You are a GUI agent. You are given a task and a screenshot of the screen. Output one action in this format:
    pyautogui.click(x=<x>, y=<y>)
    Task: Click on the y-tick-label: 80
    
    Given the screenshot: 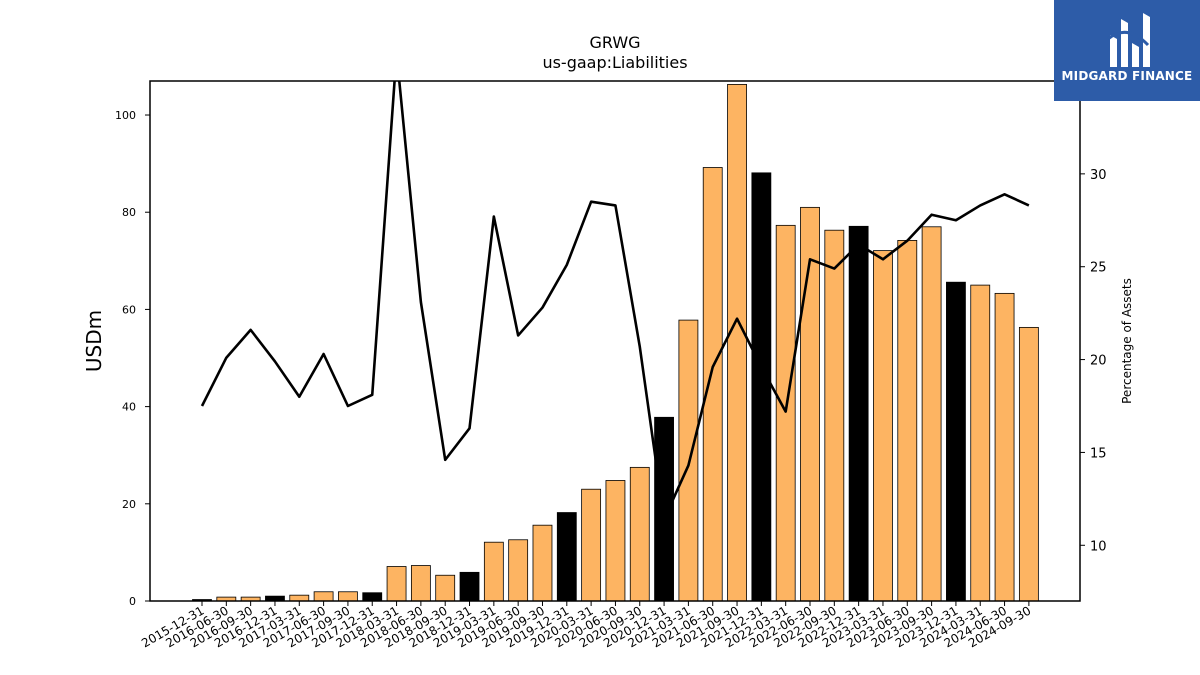 What is the action you would take?
    pyautogui.click(x=129, y=212)
    